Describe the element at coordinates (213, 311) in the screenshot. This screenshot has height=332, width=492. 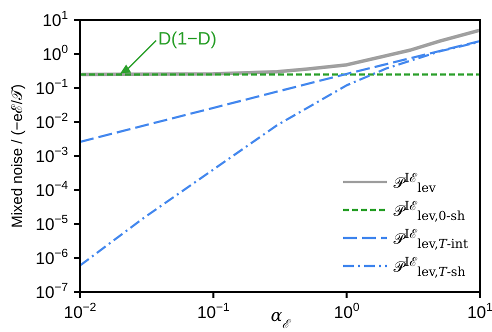
I see `x-tick-label: 10$^{−1}$` at that location.